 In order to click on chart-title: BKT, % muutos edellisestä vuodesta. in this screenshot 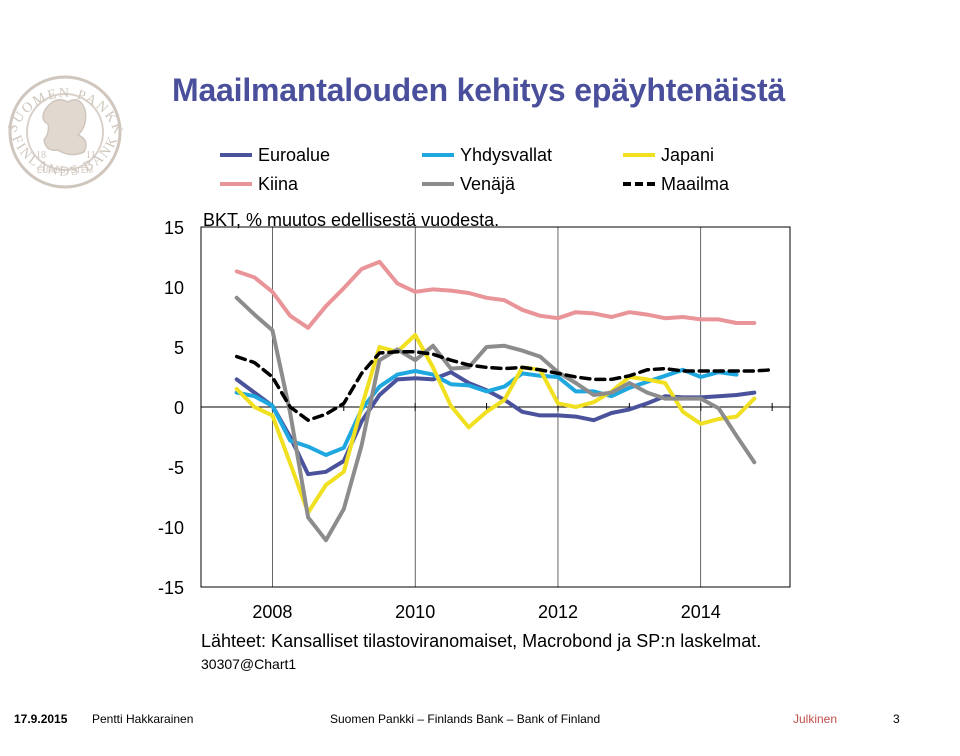, I will do `click(351, 220)`.